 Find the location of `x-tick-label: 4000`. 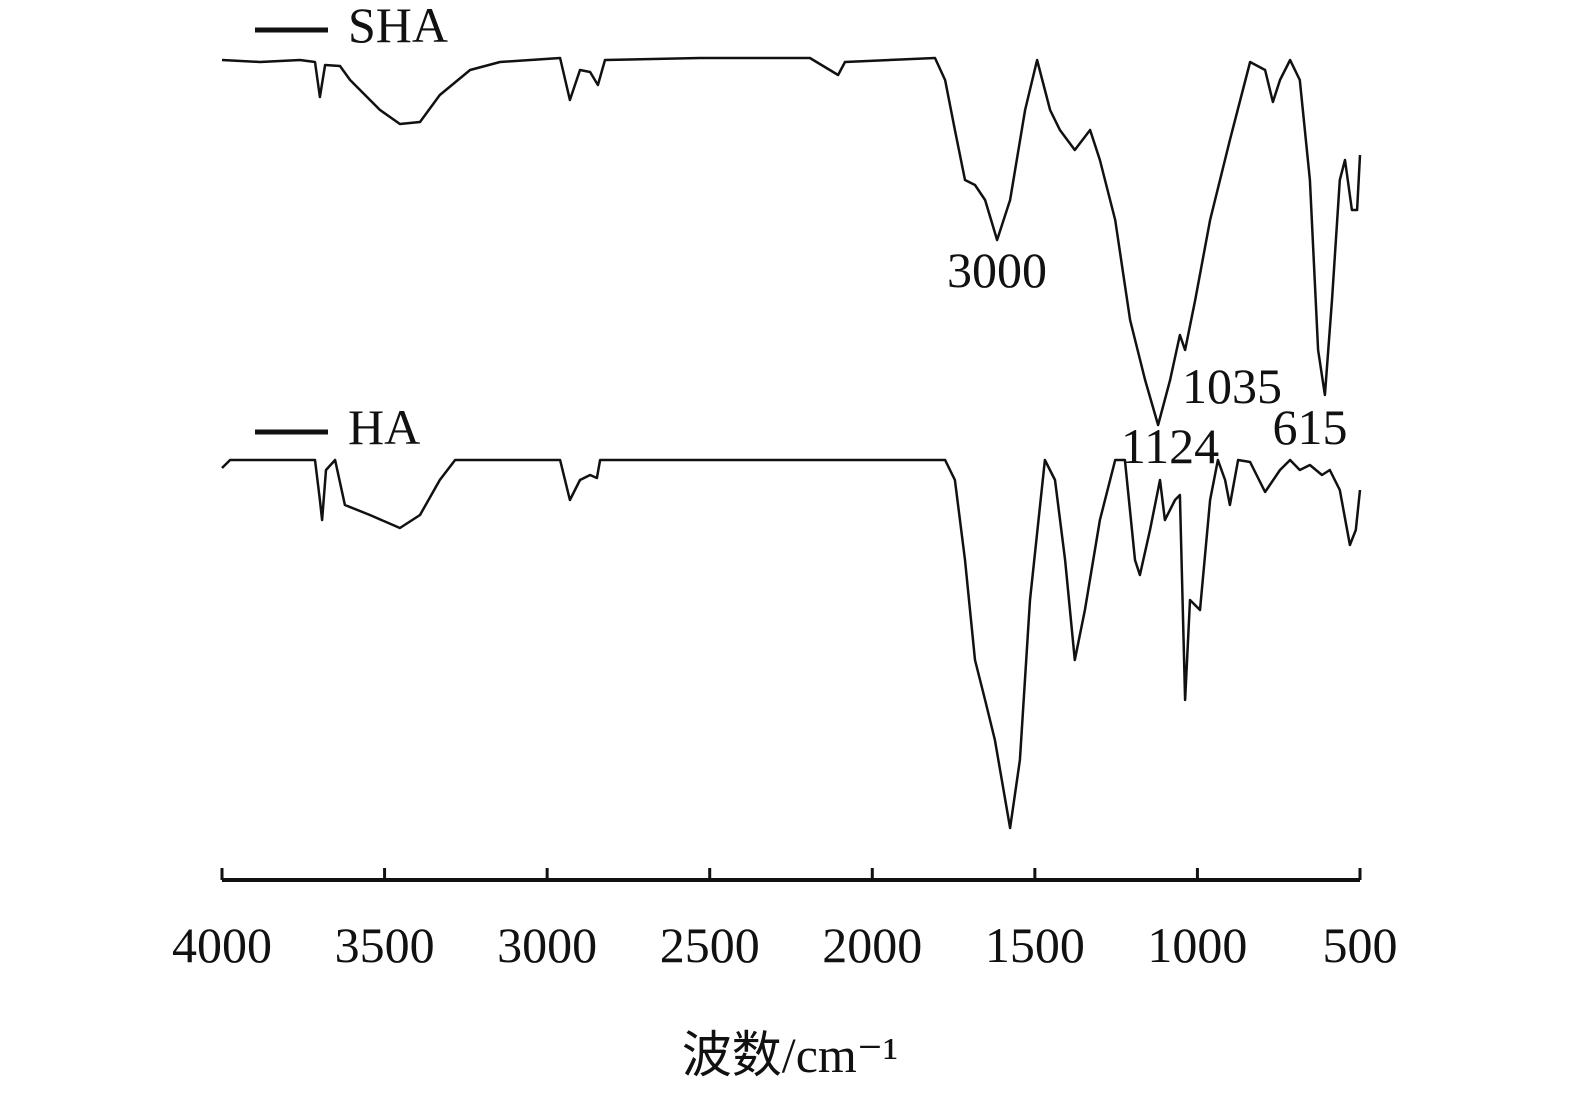

x-tick-label: 4000 is located at coordinates (222, 945).